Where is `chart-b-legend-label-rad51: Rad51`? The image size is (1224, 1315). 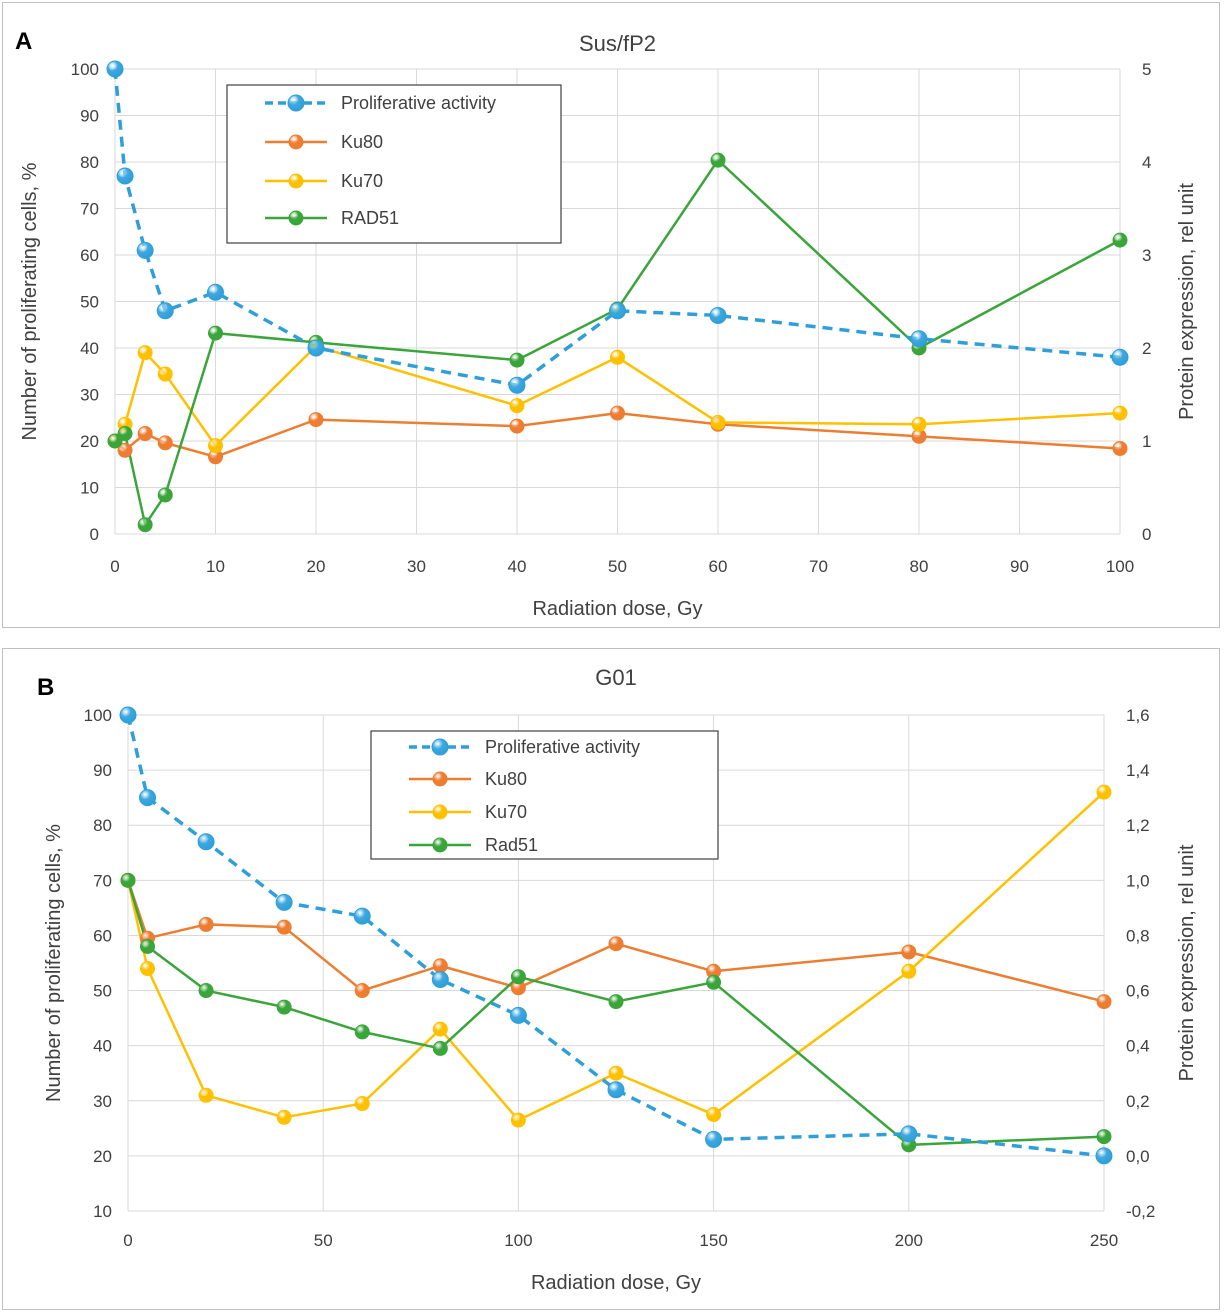
chart-b-legend-label-rad51: Rad51 is located at coordinates (511, 845).